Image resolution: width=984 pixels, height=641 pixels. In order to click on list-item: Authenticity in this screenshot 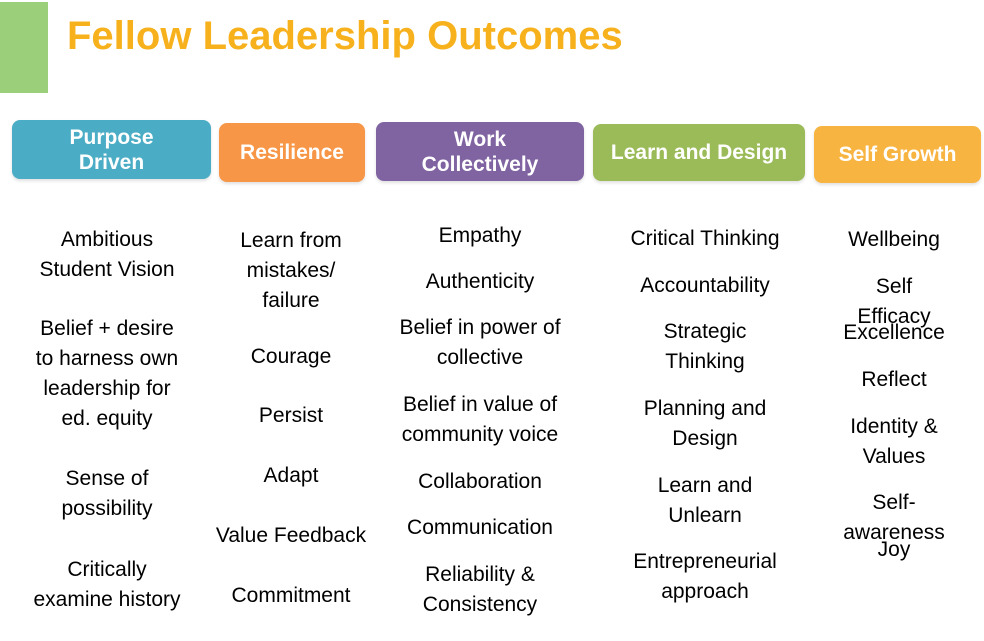, I will do `click(480, 281)`.